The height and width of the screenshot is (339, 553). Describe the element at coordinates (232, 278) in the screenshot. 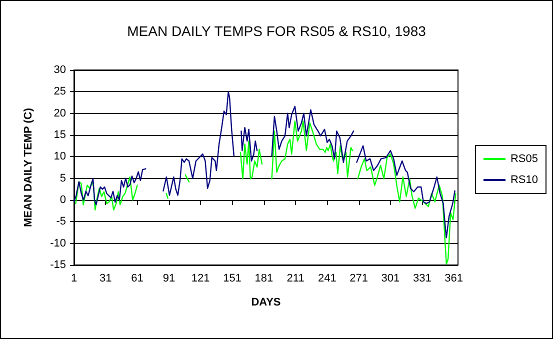

I see `x-tick-label: 151` at that location.